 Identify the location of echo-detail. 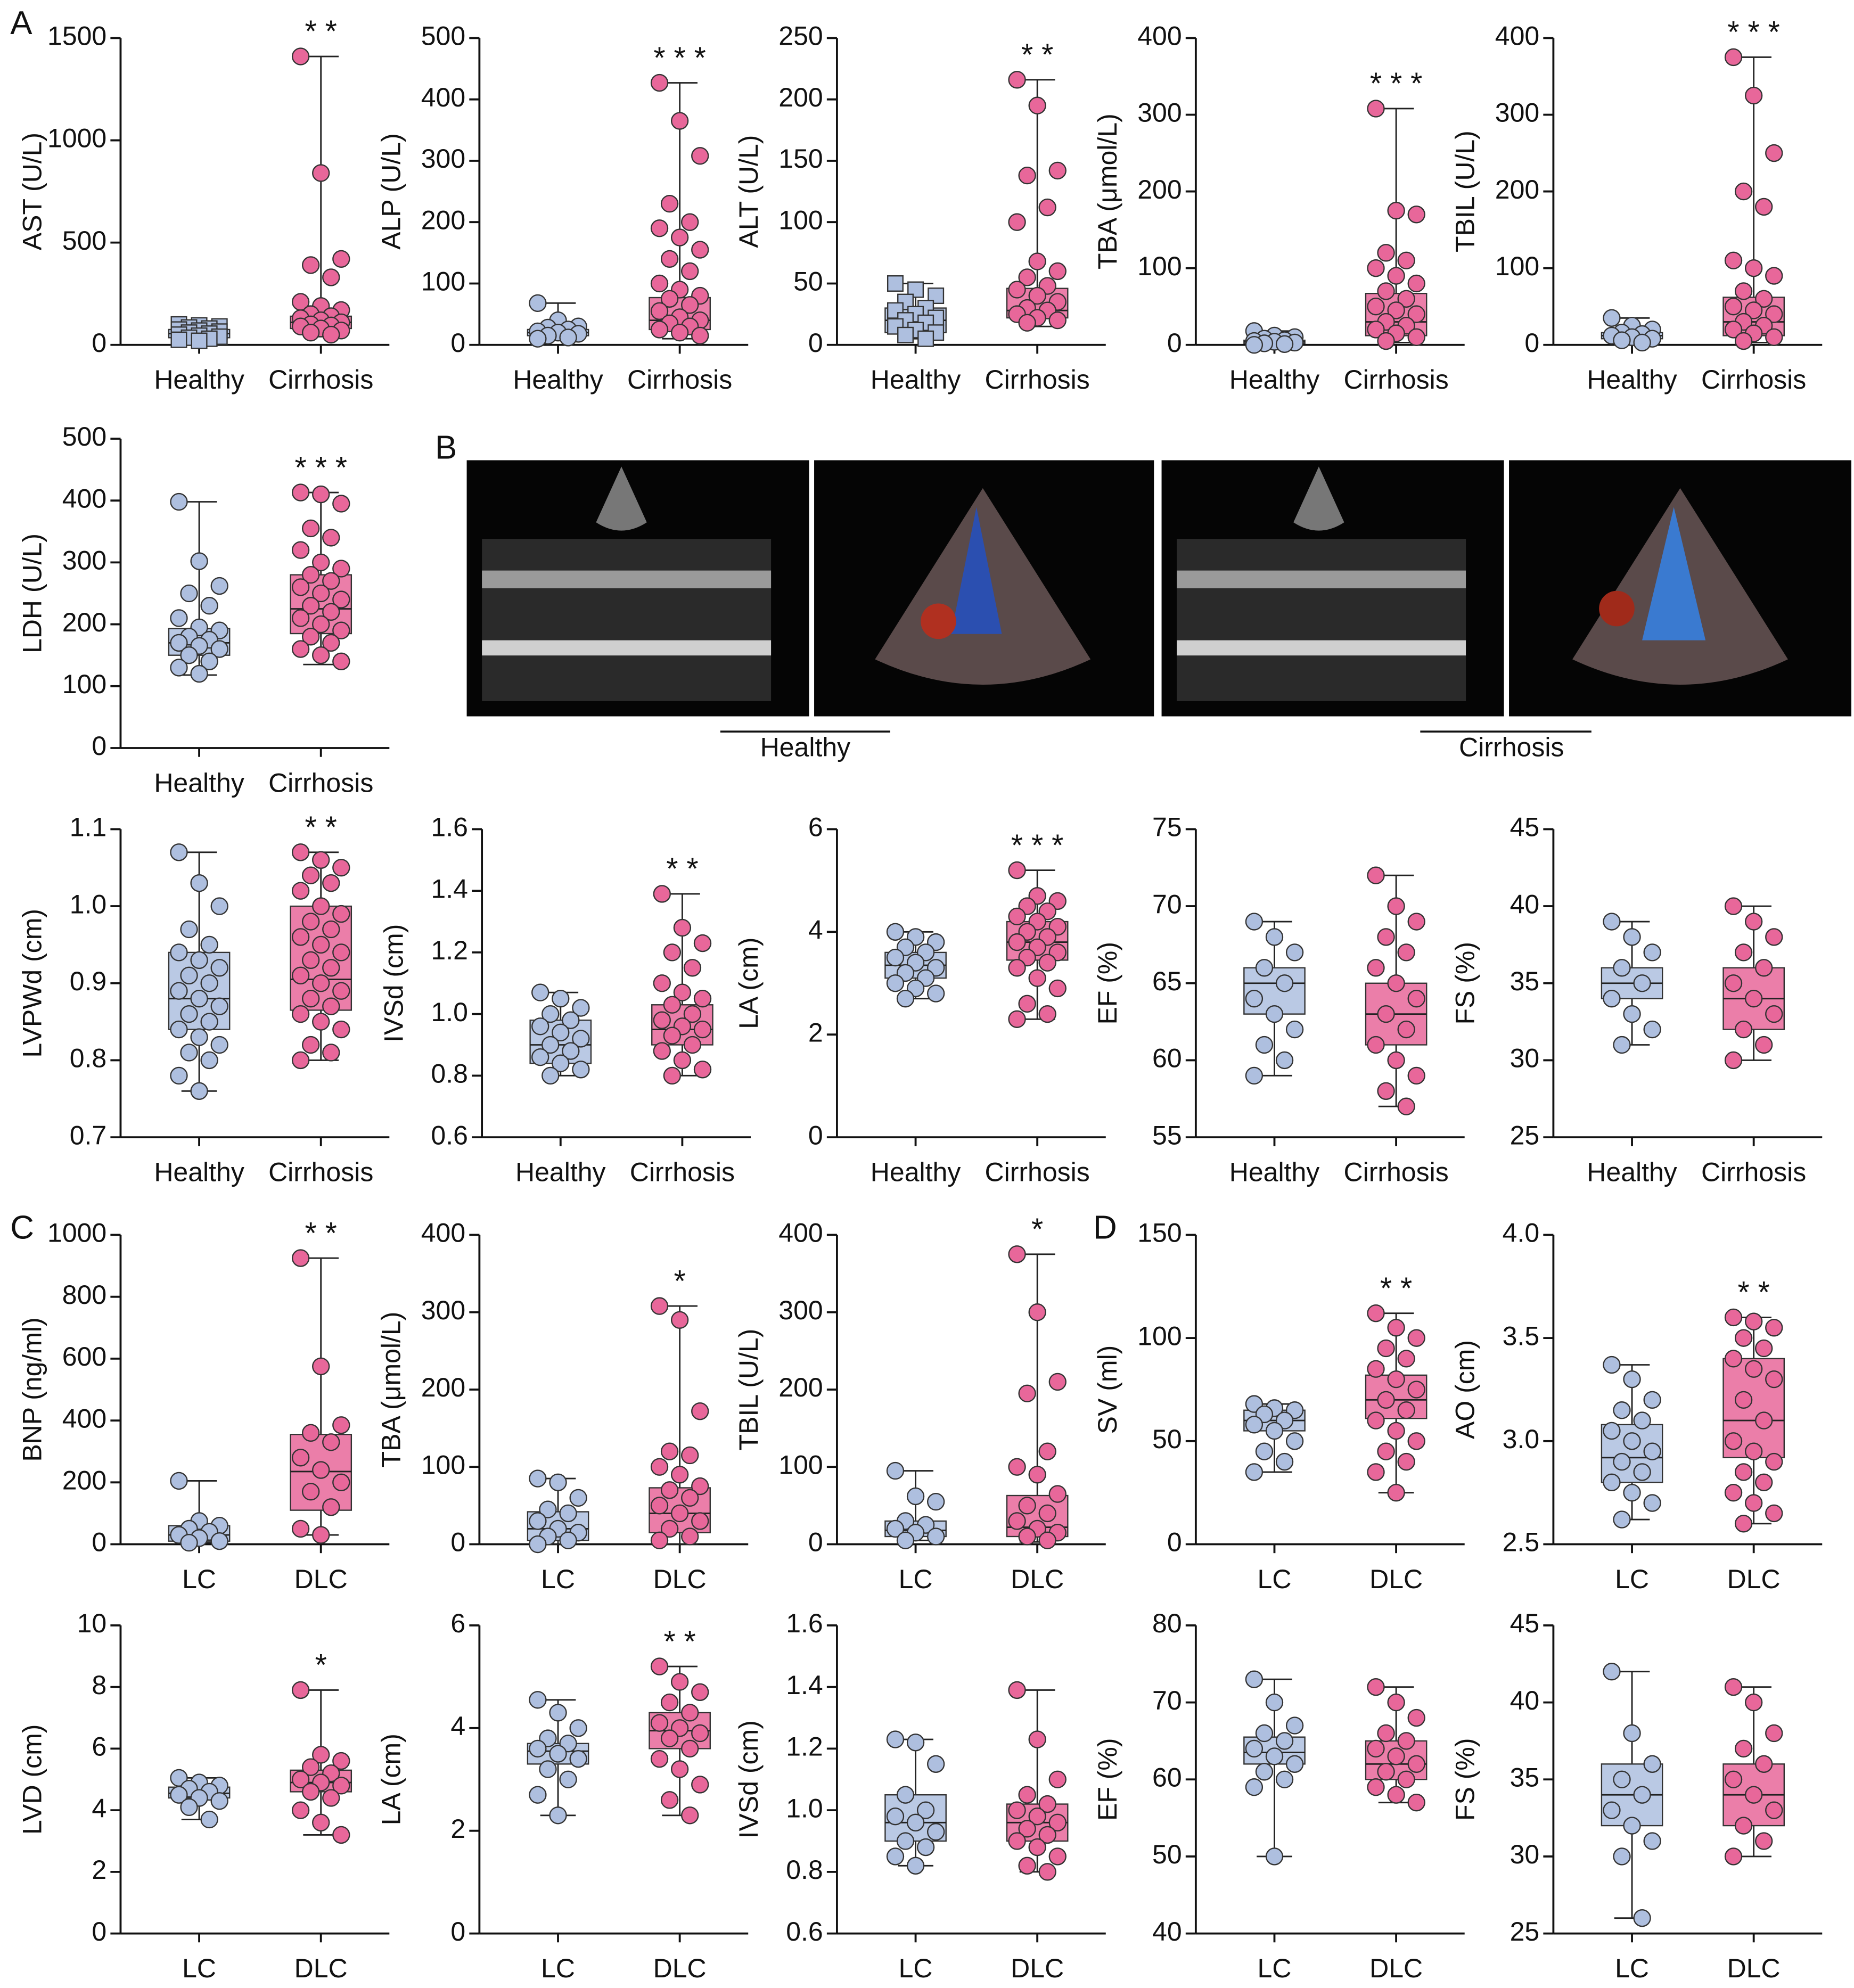
(1321, 648).